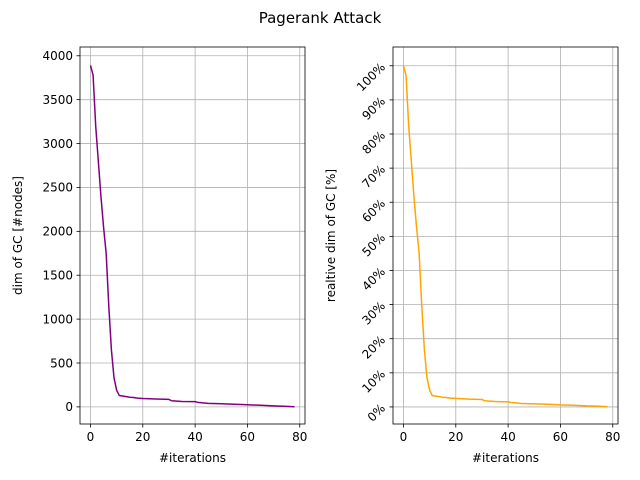  Describe the element at coordinates (320, 18) in the screenshot. I see `figure-title: Pagerank Attack` at that location.